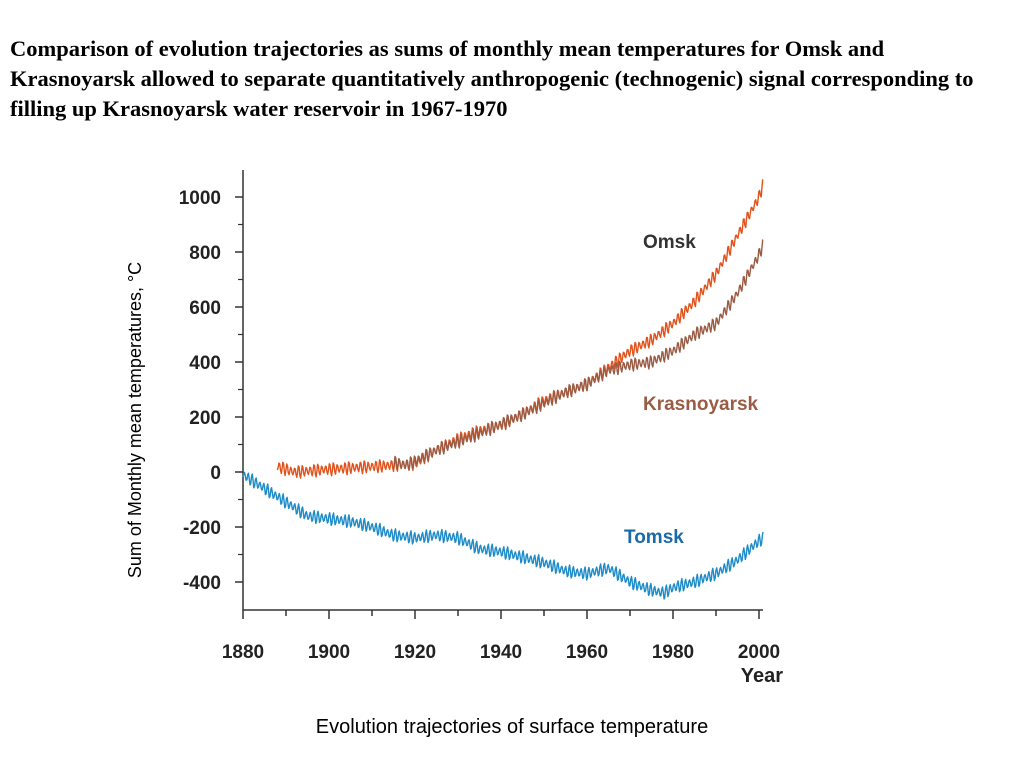  What do you see at coordinates (329, 652) in the screenshot?
I see `x-tick-label: 1900` at bounding box center [329, 652].